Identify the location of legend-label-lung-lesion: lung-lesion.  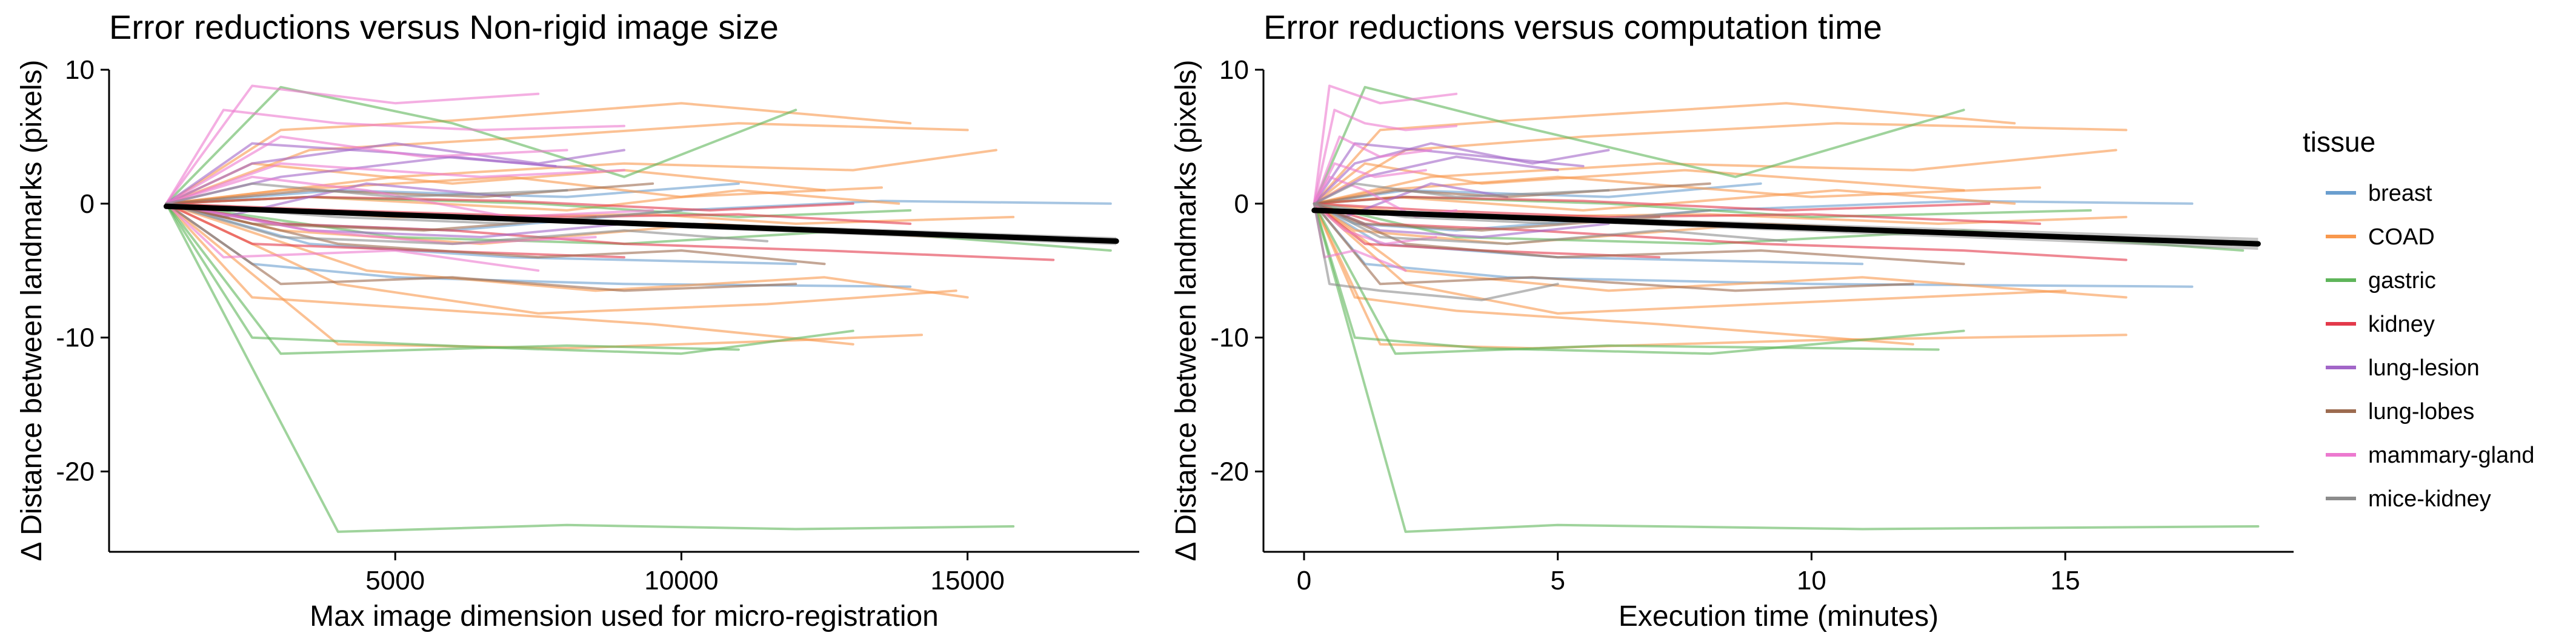
(2424, 368).